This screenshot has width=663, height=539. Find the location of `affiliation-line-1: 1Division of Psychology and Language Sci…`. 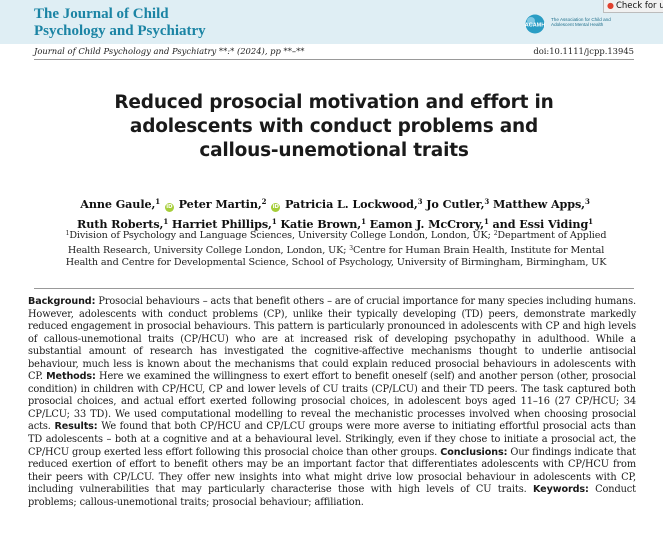

affiliation-line-1: 1Division of Psychology and Language Sci… is located at coordinates (336, 235).